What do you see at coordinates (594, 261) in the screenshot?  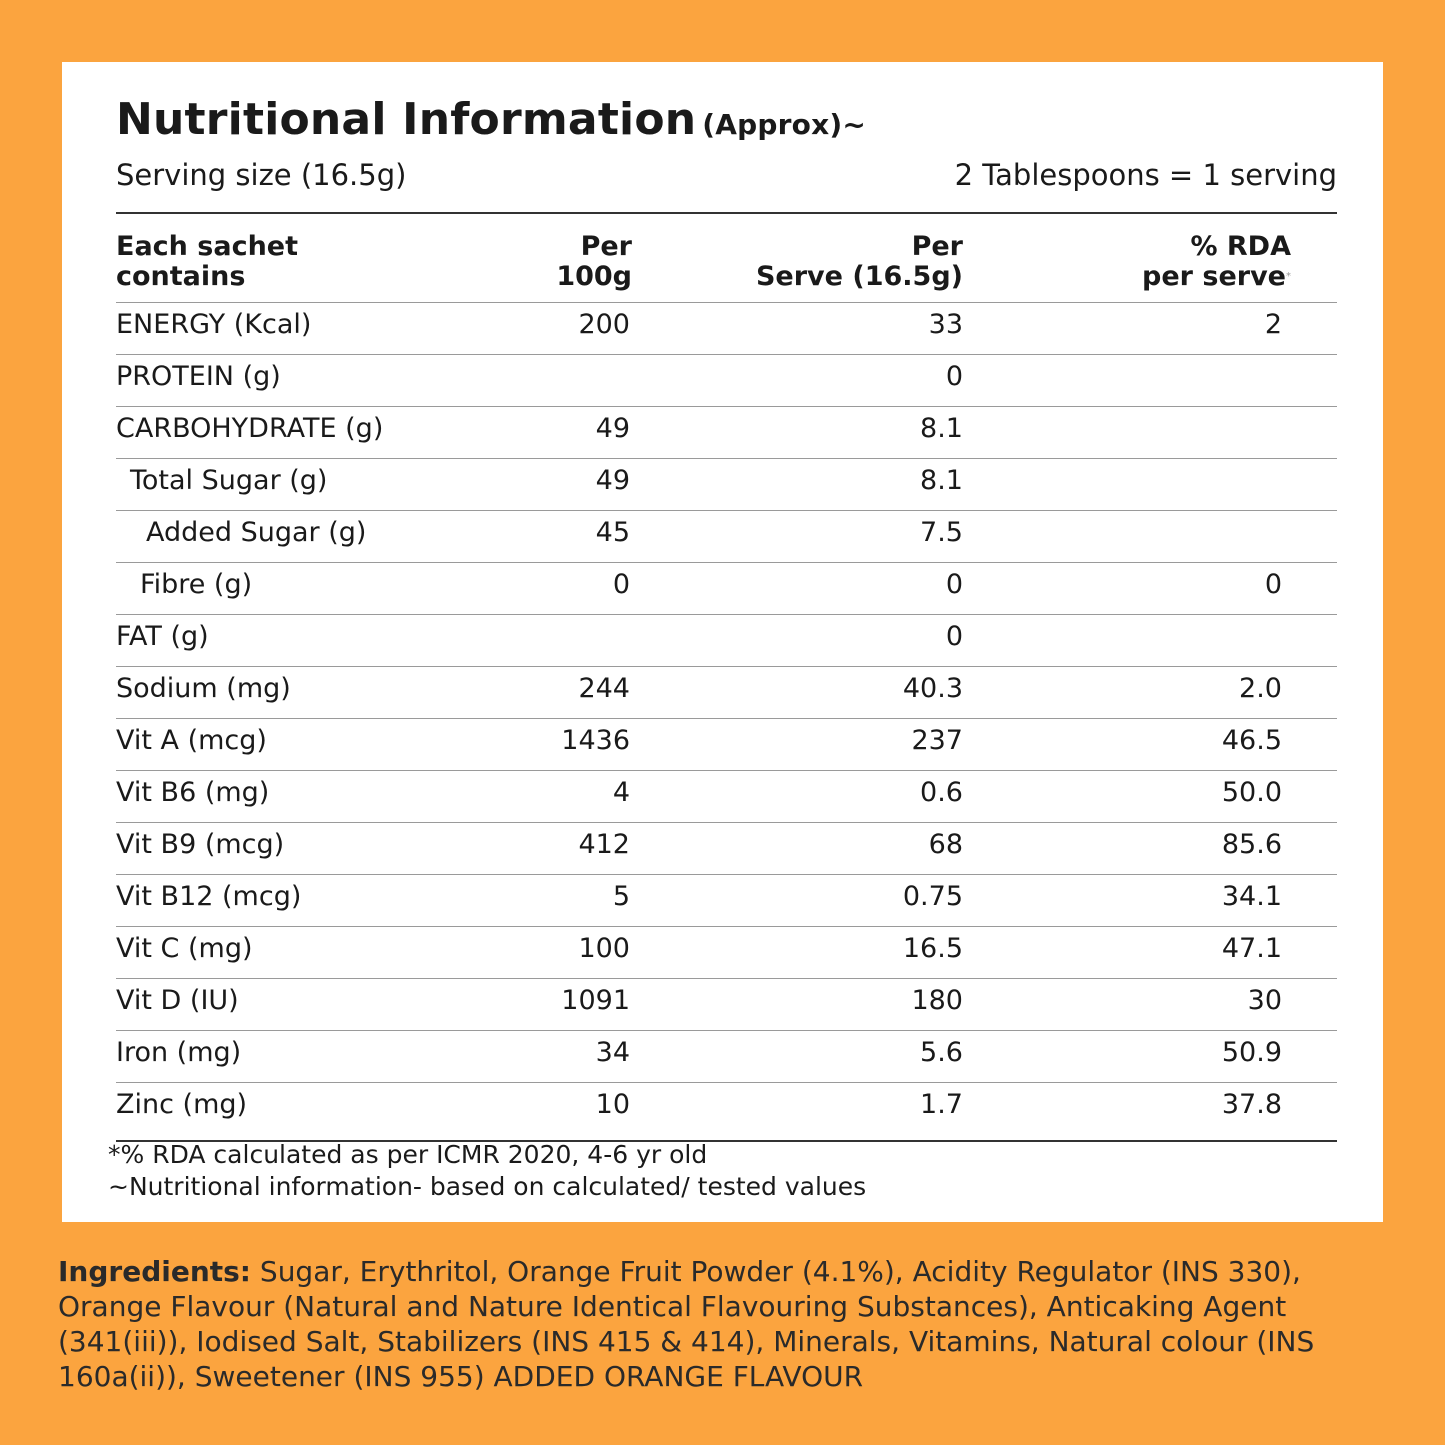 I see `column-header-per-100g: Per 100g` at bounding box center [594, 261].